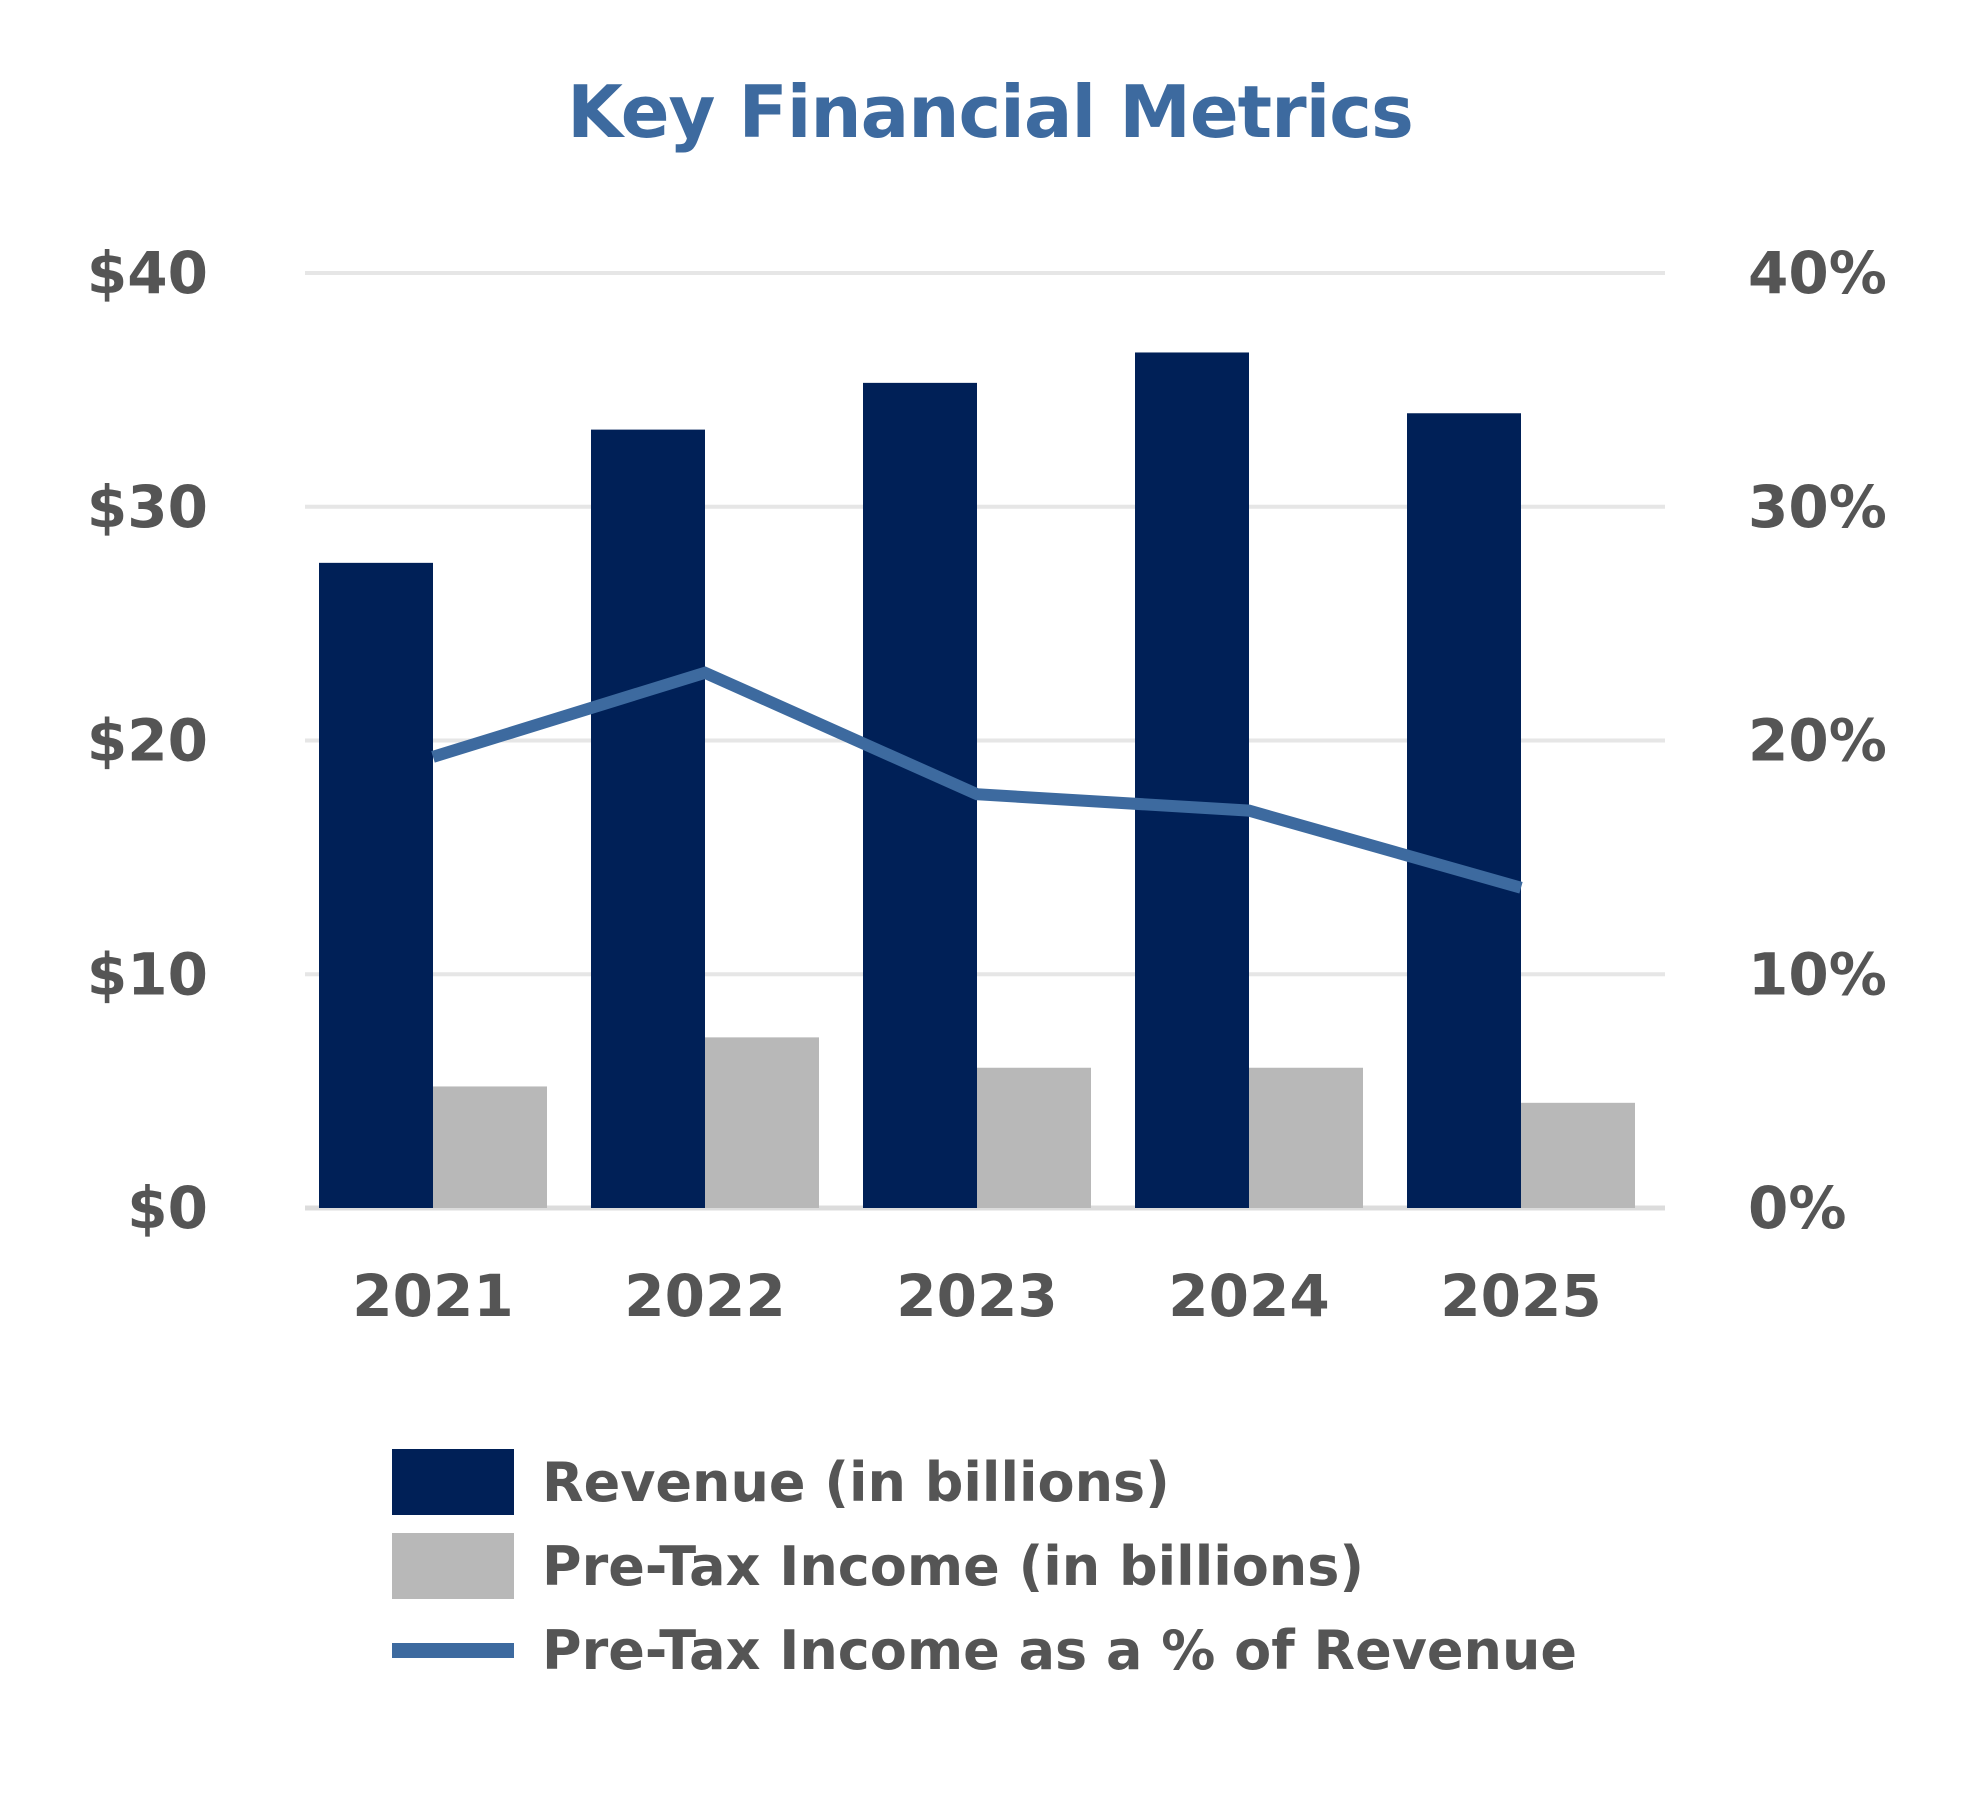  What do you see at coordinates (453, 1482) in the screenshot?
I see `legend-swatch-revenue` at bounding box center [453, 1482].